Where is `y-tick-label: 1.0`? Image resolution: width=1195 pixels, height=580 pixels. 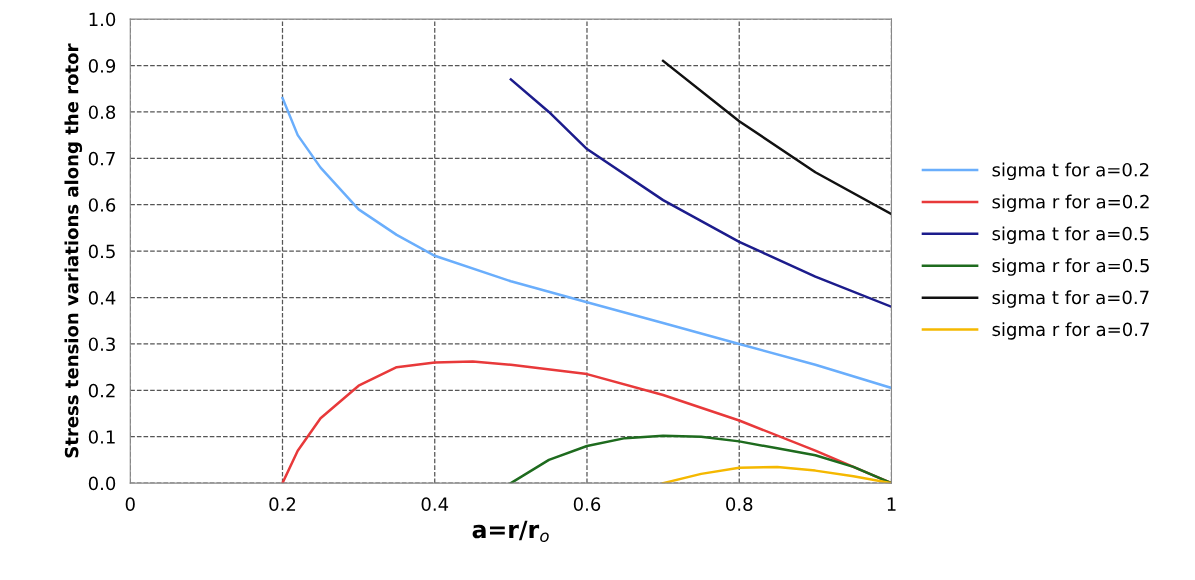
y-tick-label: 1.0 is located at coordinates (102, 19).